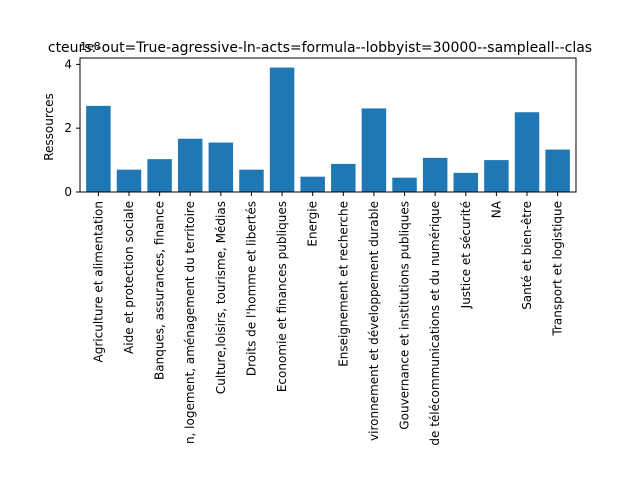  I want to click on y-tick-label: 4, so click(68, 64).